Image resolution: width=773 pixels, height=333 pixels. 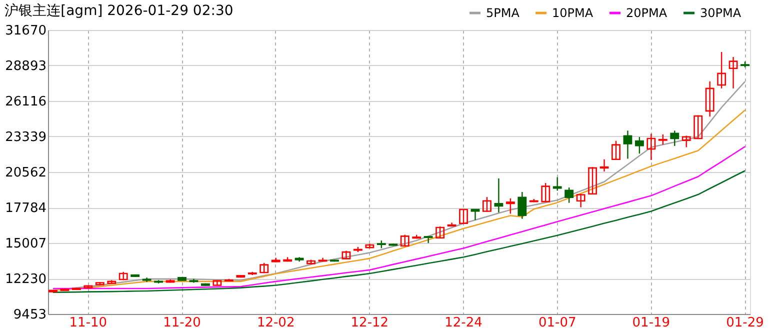 I want to click on legend-label: 10PMA, so click(x=573, y=13).